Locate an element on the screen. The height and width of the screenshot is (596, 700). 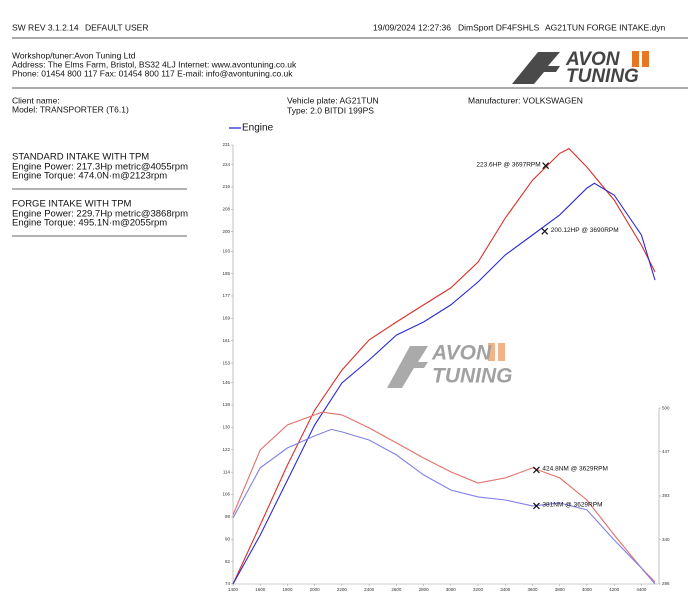
x-tick-label: 2600 is located at coordinates (396, 589).